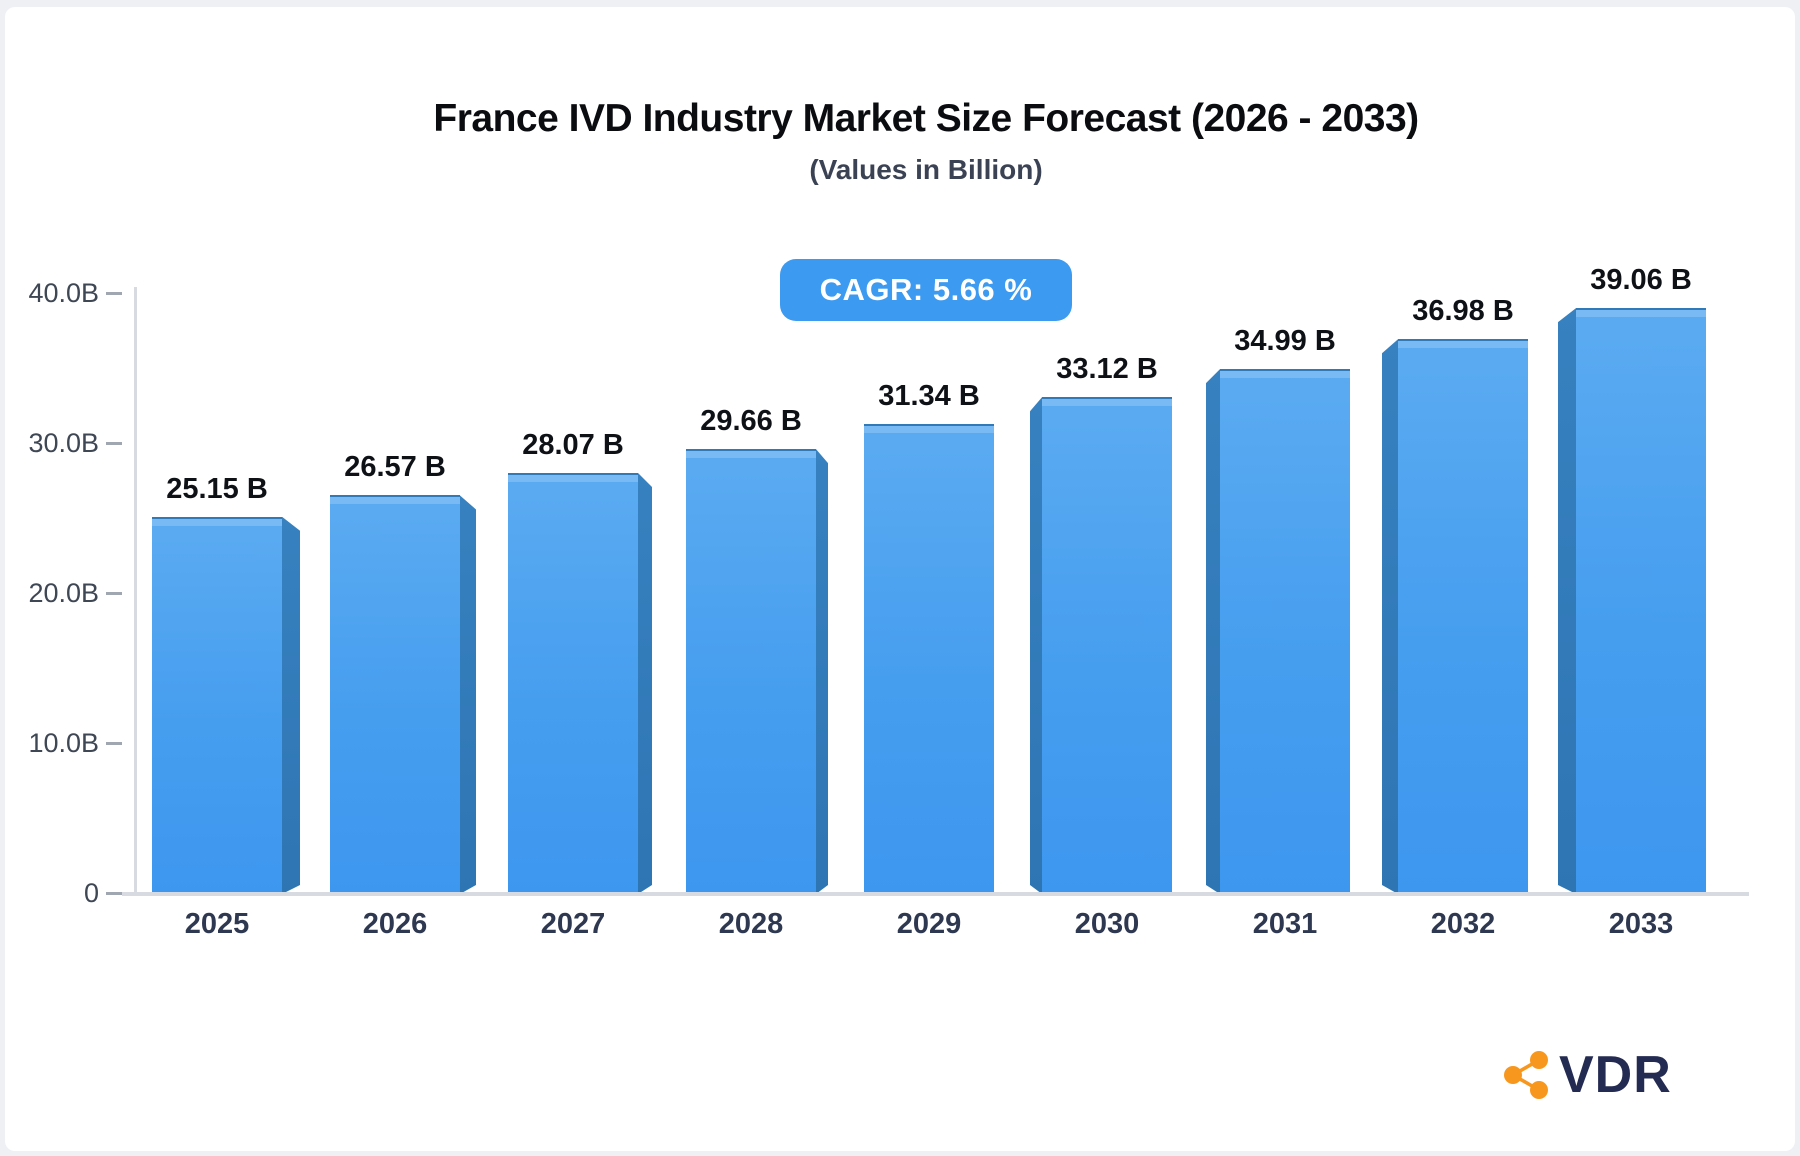 The width and height of the screenshot is (1800, 1156). Describe the element at coordinates (1463, 924) in the screenshot. I see `x-axis-label-2032: 2032` at that location.